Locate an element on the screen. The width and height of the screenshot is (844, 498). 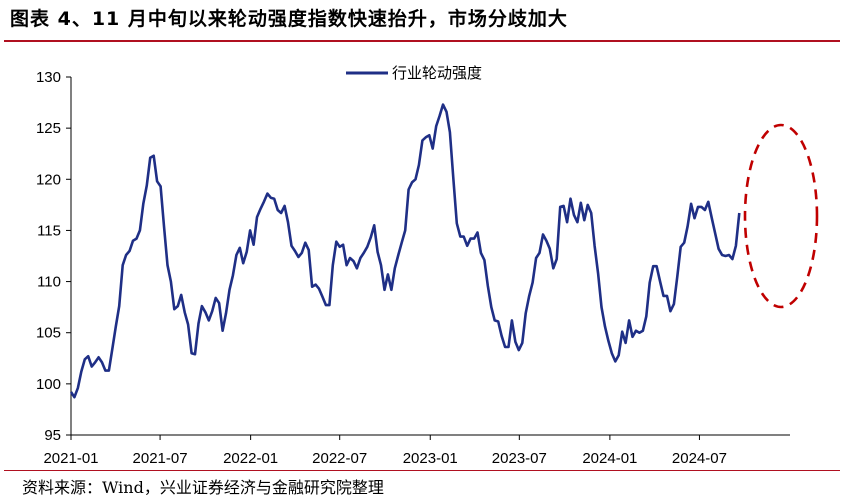
x-tick-label: 2021-07 is located at coordinates (160, 458).